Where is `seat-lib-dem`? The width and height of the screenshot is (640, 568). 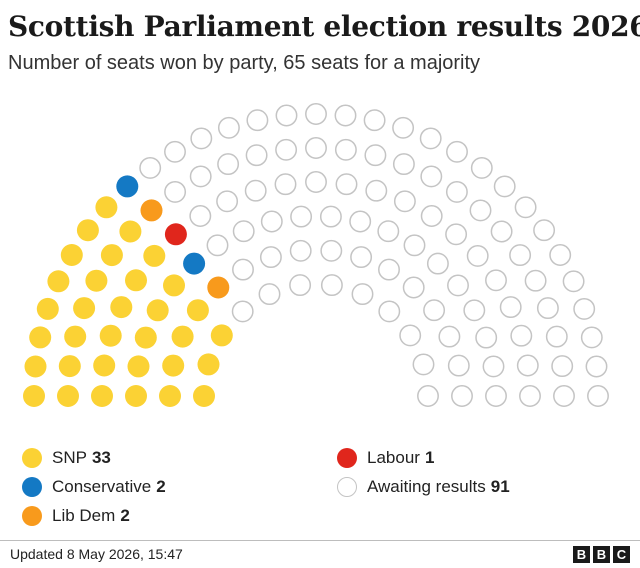 seat-lib-dem is located at coordinates (218, 287).